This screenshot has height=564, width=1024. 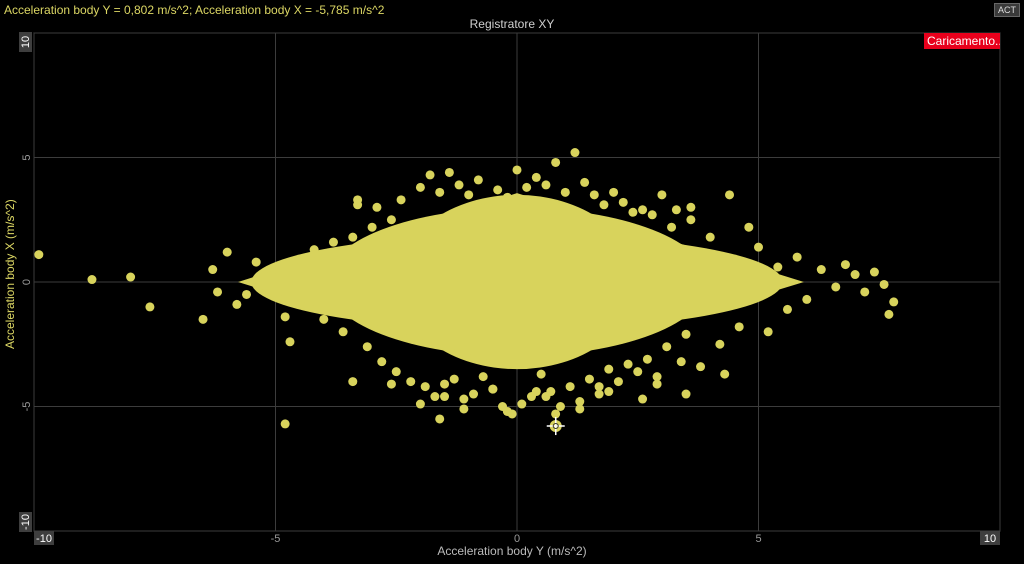 I want to click on y-tick: -5, so click(x=27, y=407).